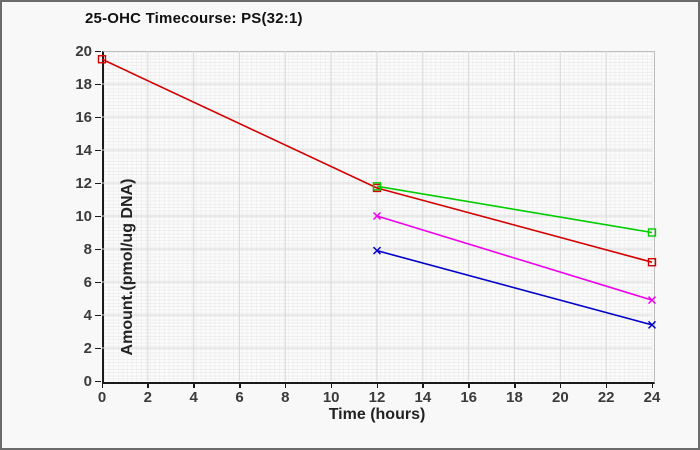 This screenshot has height=450, width=700. I want to click on x-tick-label: 20, so click(560, 397).